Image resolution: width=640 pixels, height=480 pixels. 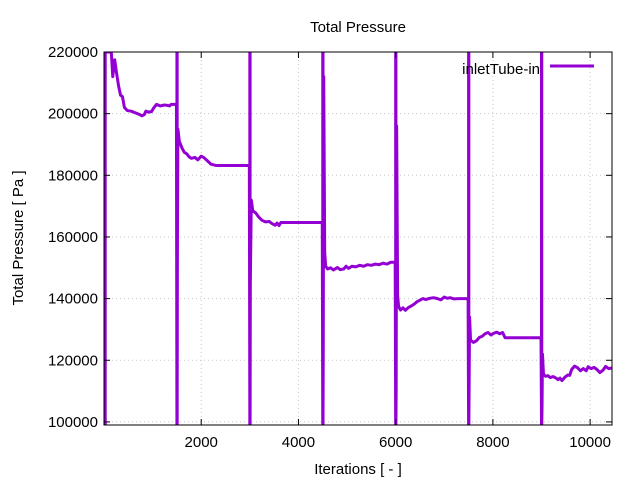 I want to click on x-tick-label: 6000, so click(x=395, y=442).